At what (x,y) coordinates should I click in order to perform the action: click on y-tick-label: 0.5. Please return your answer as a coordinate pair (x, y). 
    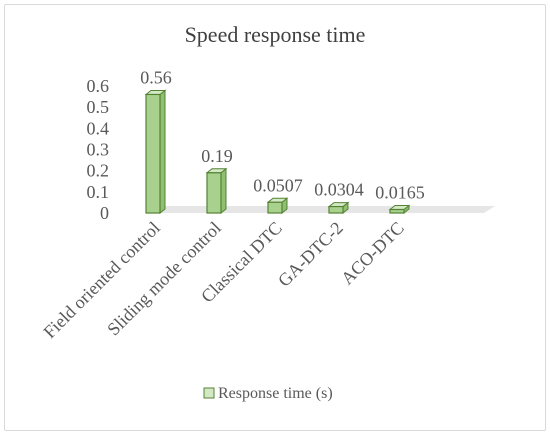
    Looking at the image, I should click on (98, 107).